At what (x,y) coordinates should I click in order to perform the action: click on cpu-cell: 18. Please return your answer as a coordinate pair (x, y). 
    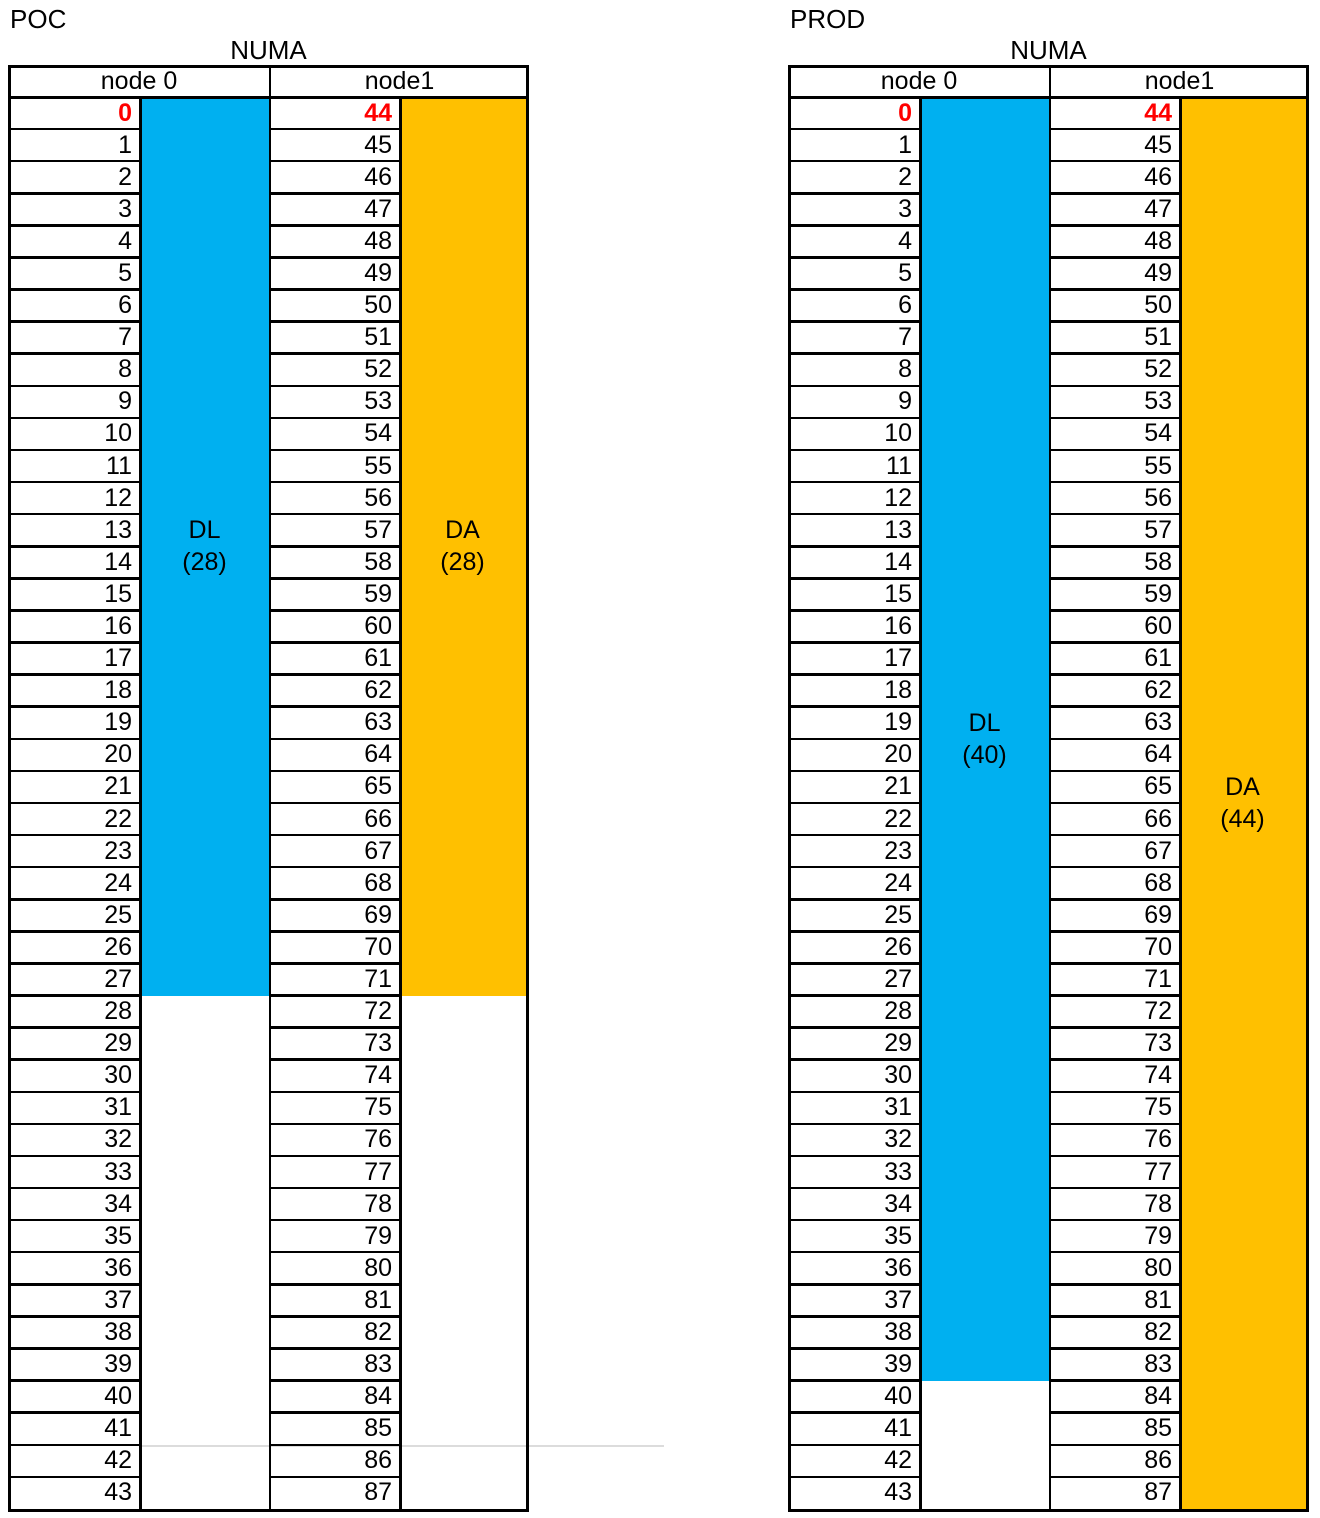
    Looking at the image, I should click on (118, 690).